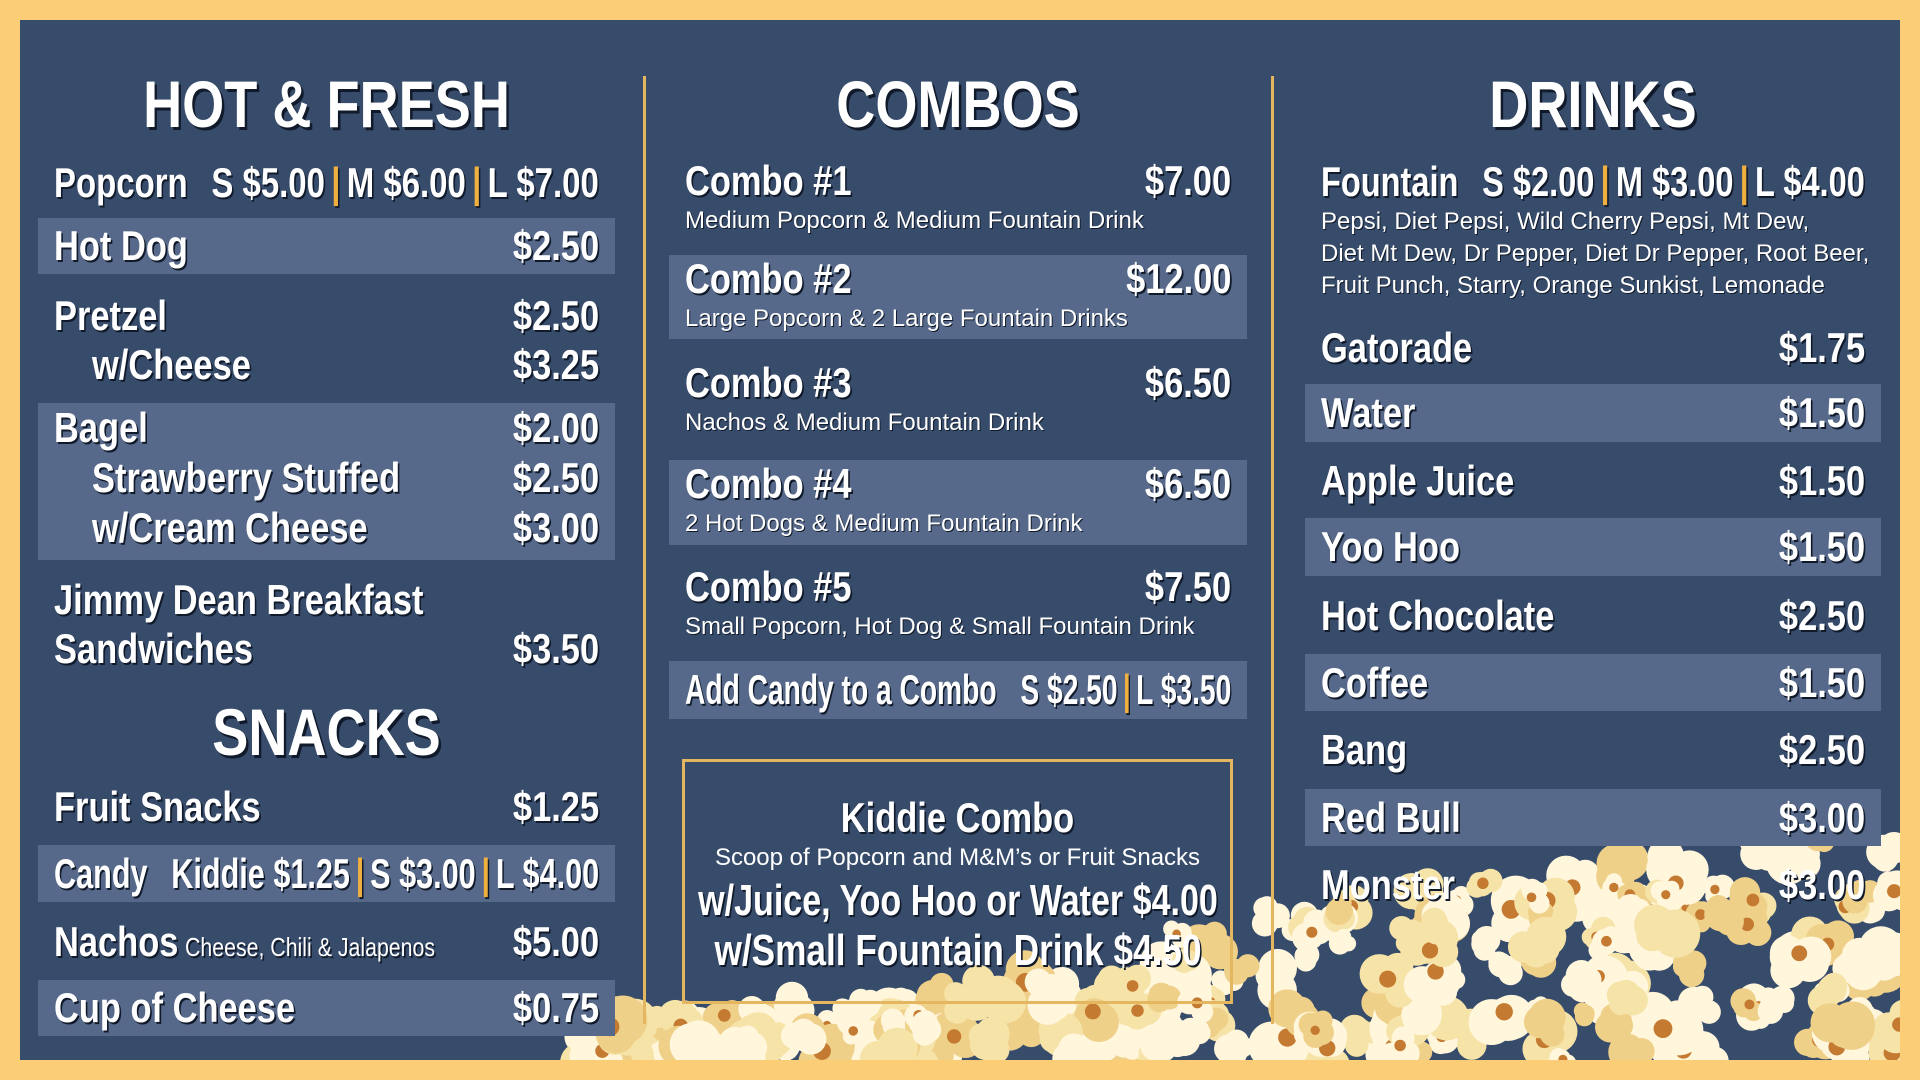 The image size is (1920, 1080). I want to click on price: $1.75, so click(1821, 347).